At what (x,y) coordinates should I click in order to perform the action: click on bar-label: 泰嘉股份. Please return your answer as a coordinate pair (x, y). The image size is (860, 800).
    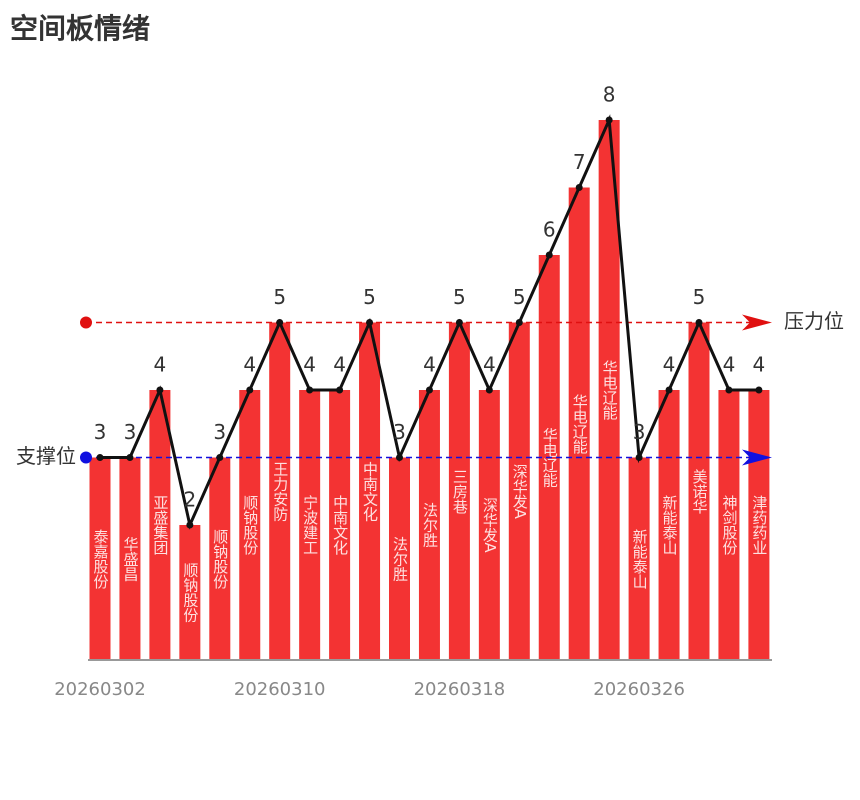
    Looking at the image, I should click on (101, 559).